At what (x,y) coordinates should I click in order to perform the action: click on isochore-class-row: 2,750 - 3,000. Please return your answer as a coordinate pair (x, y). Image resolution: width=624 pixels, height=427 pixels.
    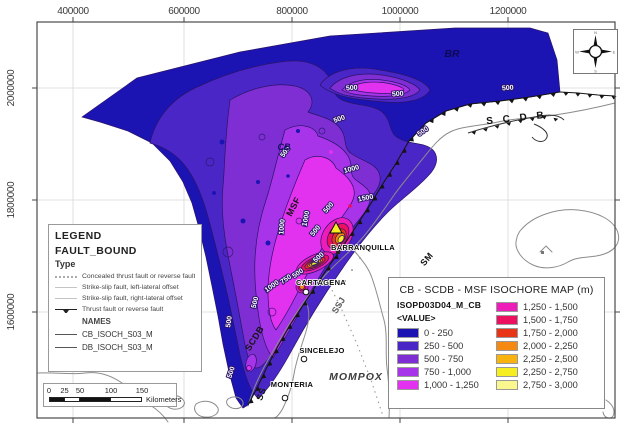
    Looking at the image, I should click on (546, 384).